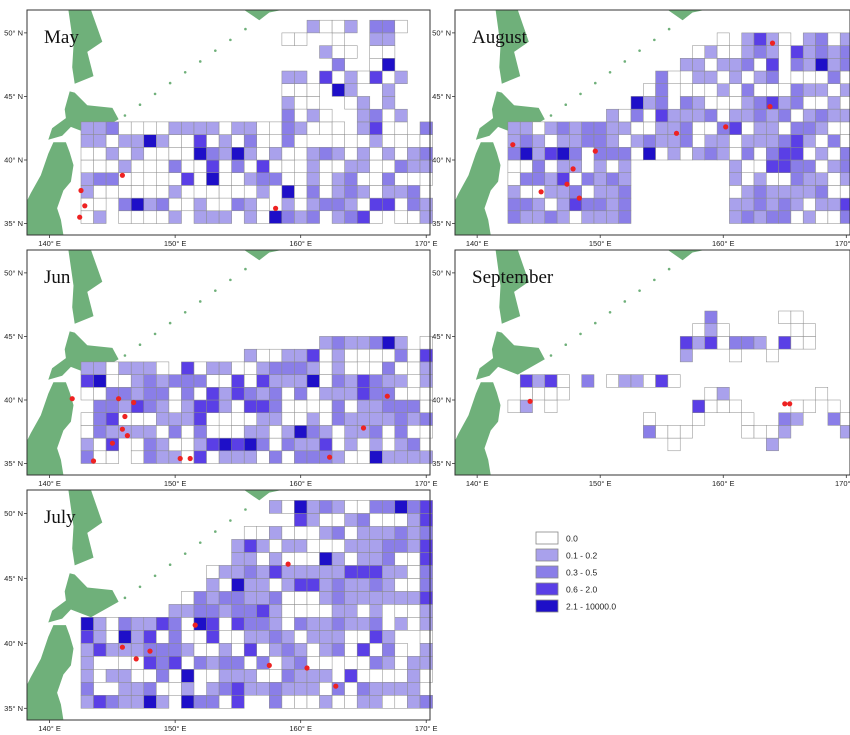  Describe the element at coordinates (686, 255) in the screenshot. I see `kamchatka-landmass` at that location.